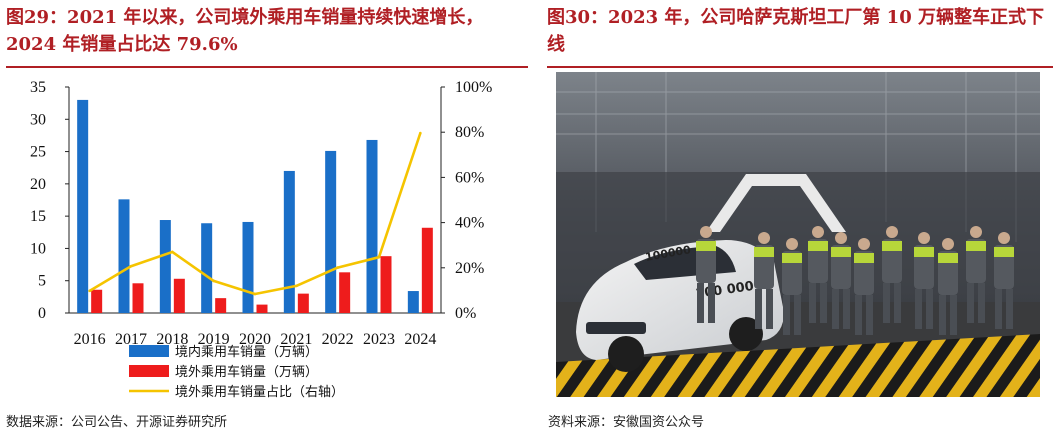 Image resolution: width=1057 pixels, height=436 pixels. I want to click on y-right-tick-label: 20%, so click(469, 268).